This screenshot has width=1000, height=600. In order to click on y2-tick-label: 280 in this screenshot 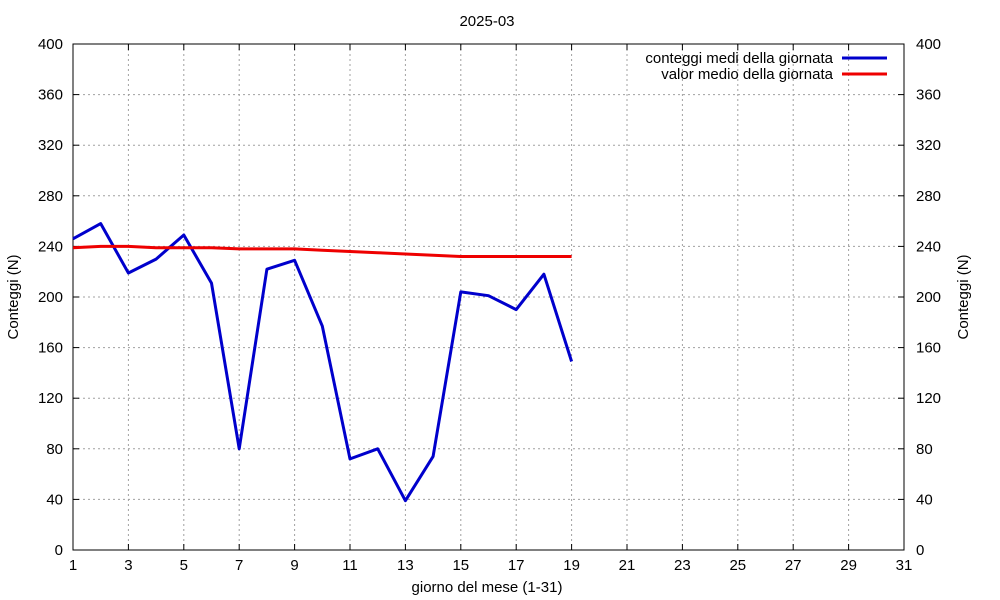, I will do `click(928, 196)`.